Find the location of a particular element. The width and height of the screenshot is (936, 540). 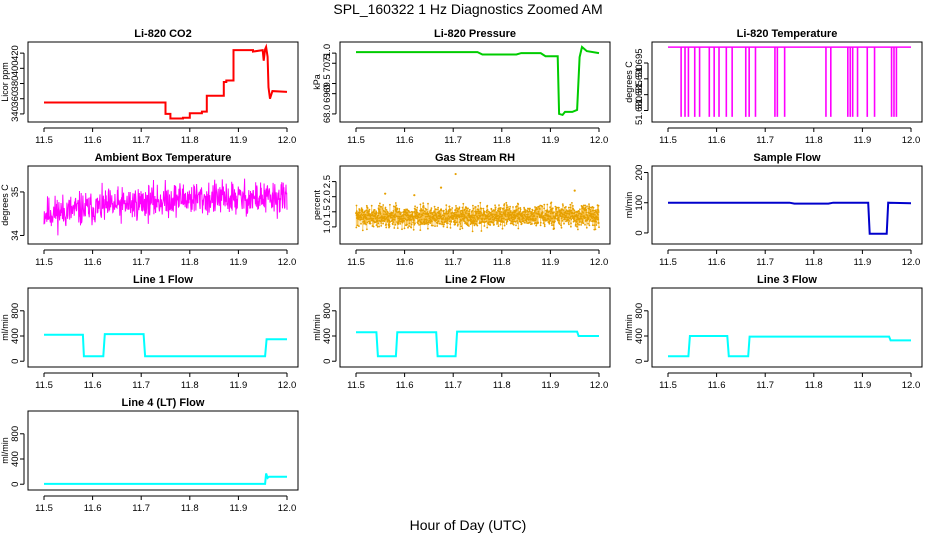

panel-title: Li-820 Pressure is located at coordinates (475, 34).